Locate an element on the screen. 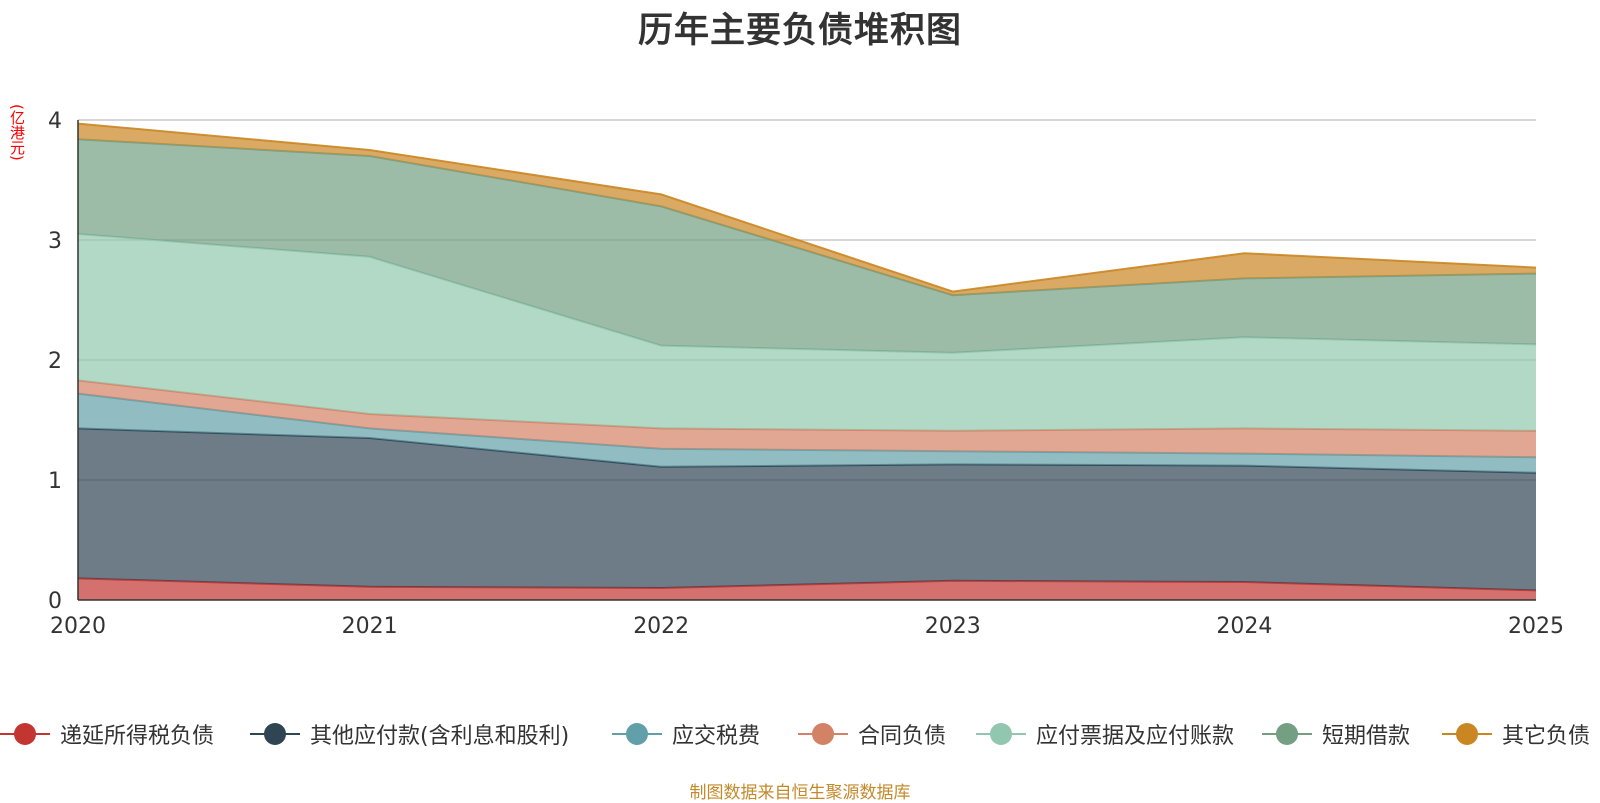 This screenshot has width=1600, height=803. x-tick-label: 2023 is located at coordinates (953, 626).